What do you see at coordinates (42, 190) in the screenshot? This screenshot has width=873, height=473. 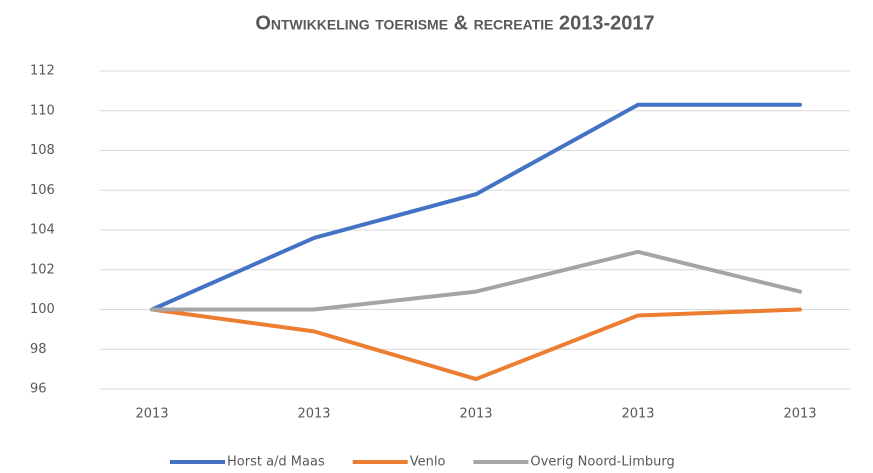 I see `y-tick-label: 106` at bounding box center [42, 190].